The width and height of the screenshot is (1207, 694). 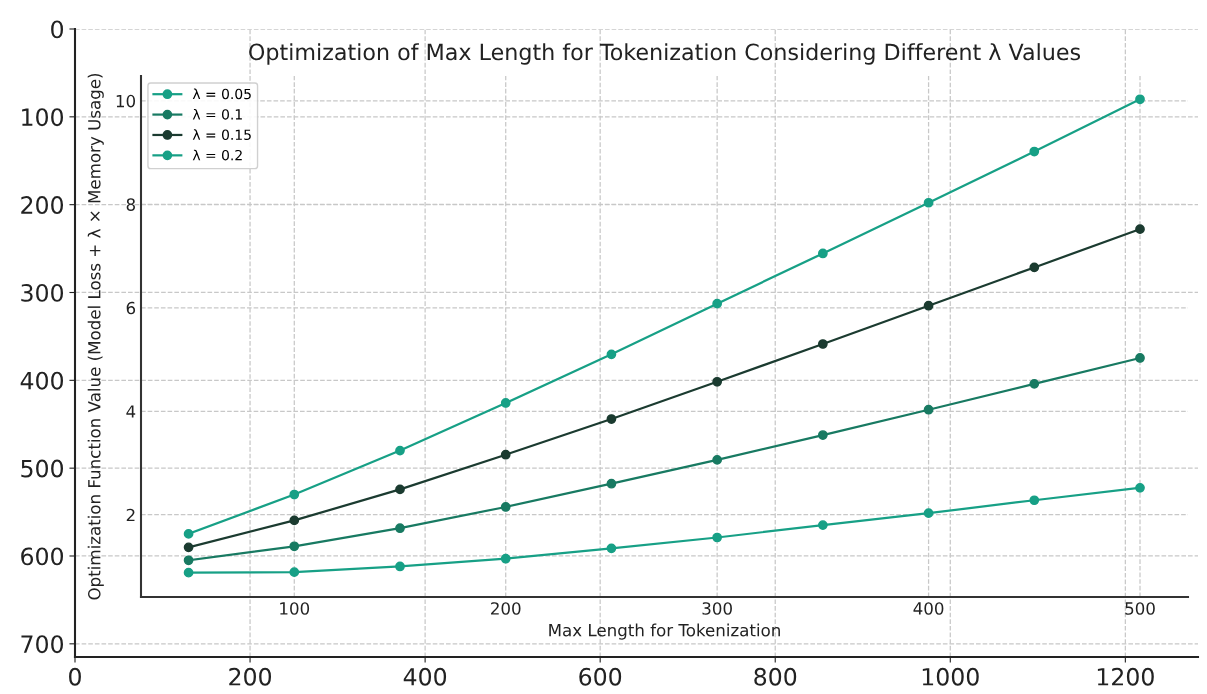 What do you see at coordinates (717, 608) in the screenshot?
I see `x-tick-label: 300` at bounding box center [717, 608].